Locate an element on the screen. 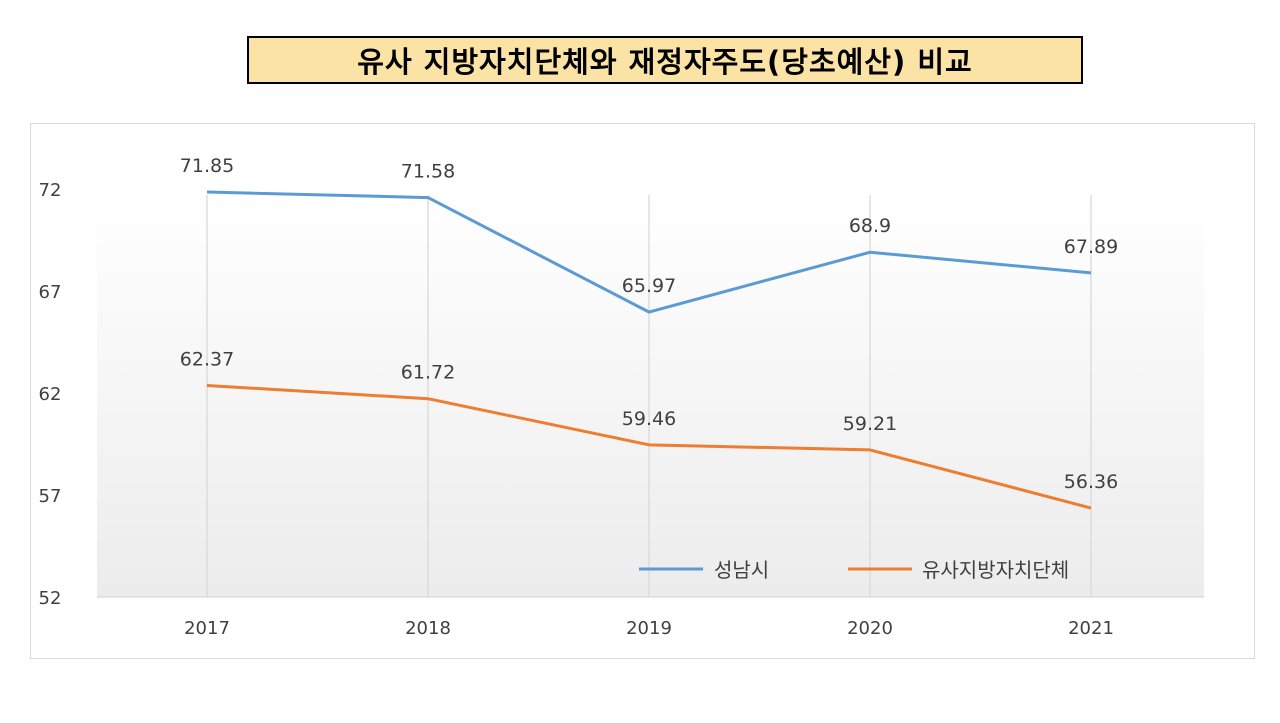  data-label: 62.37 is located at coordinates (207, 359).